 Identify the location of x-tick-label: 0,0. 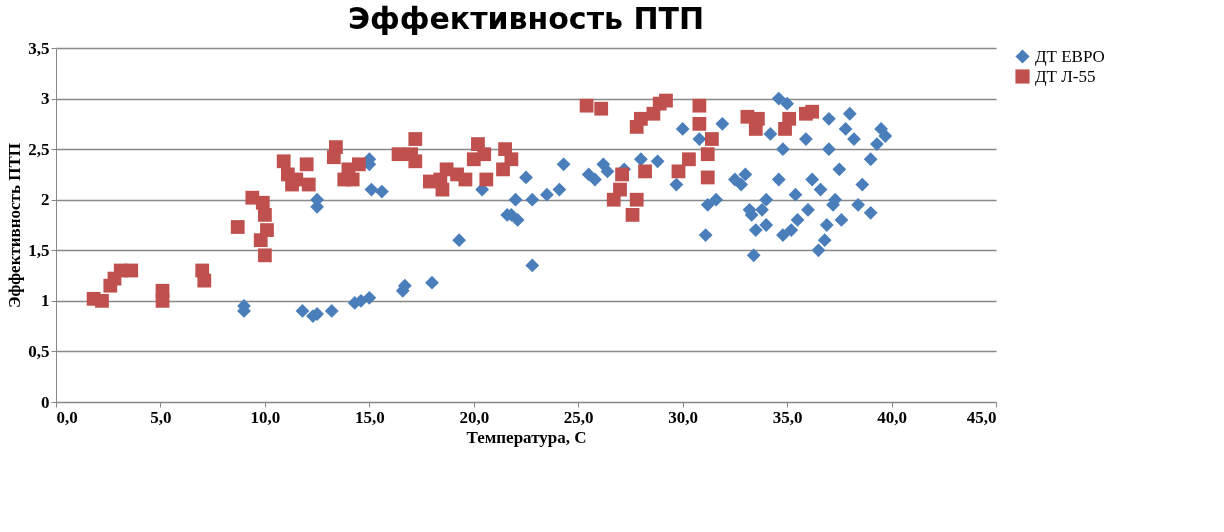
(67, 417).